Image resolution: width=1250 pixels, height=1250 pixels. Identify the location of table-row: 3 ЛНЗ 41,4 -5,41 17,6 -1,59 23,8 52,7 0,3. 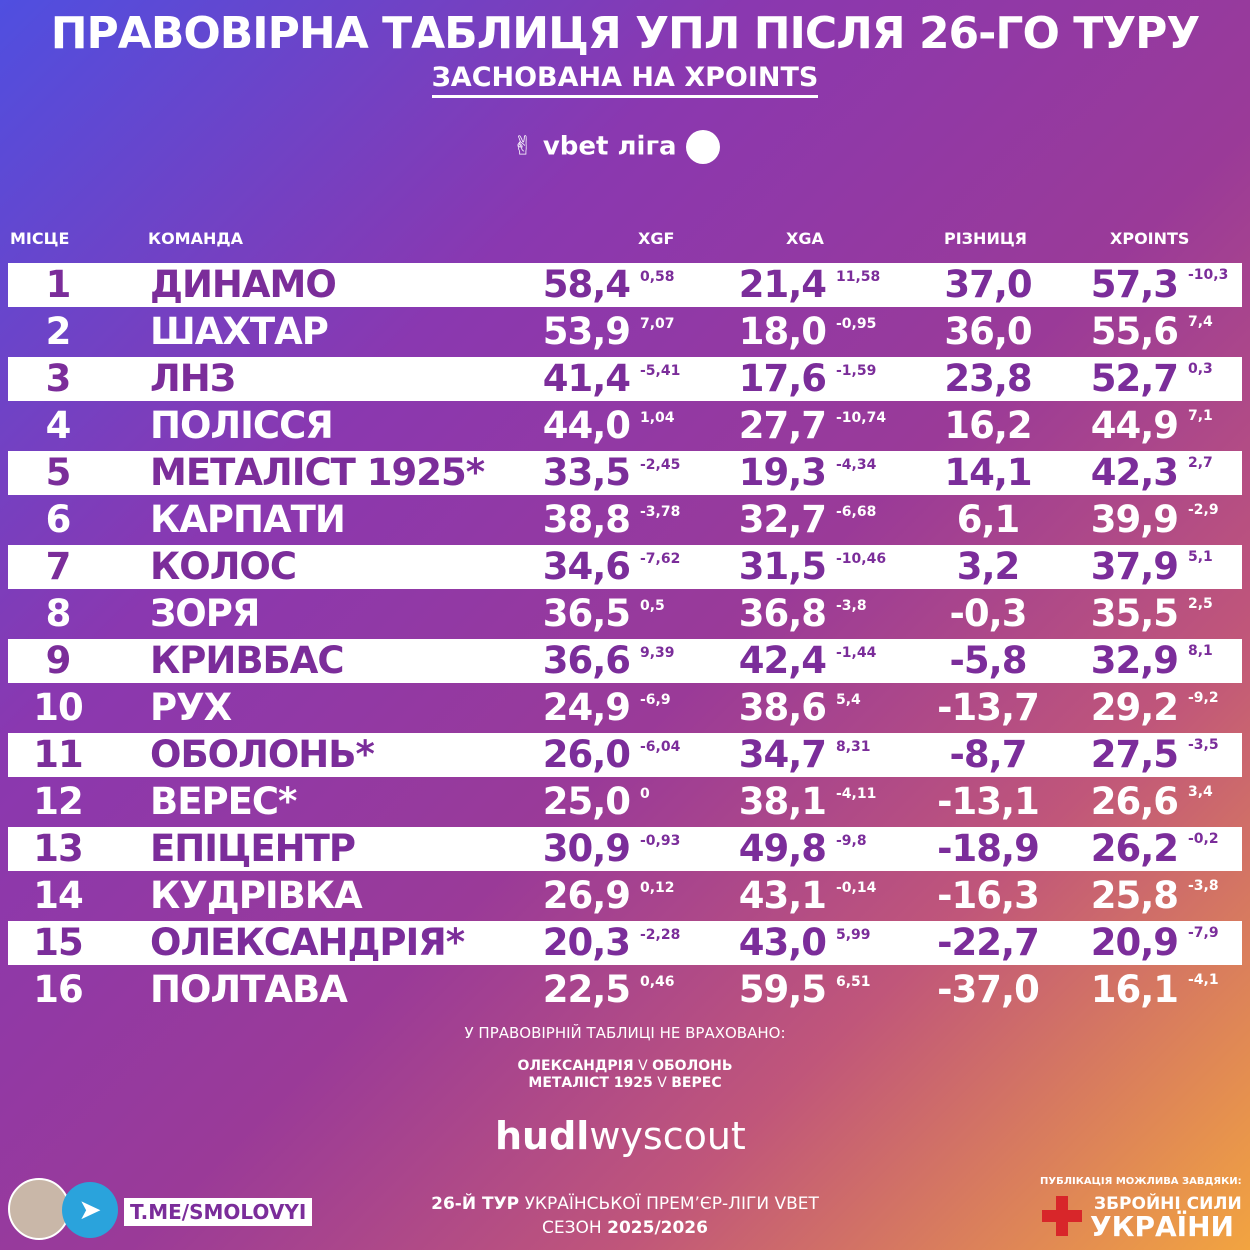
(625, 379).